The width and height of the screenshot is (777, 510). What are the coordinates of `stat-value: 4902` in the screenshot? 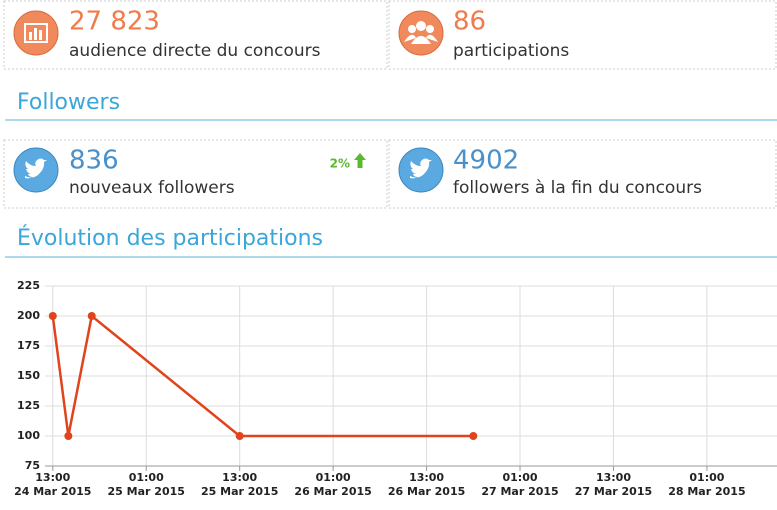 It's located at (486, 161).